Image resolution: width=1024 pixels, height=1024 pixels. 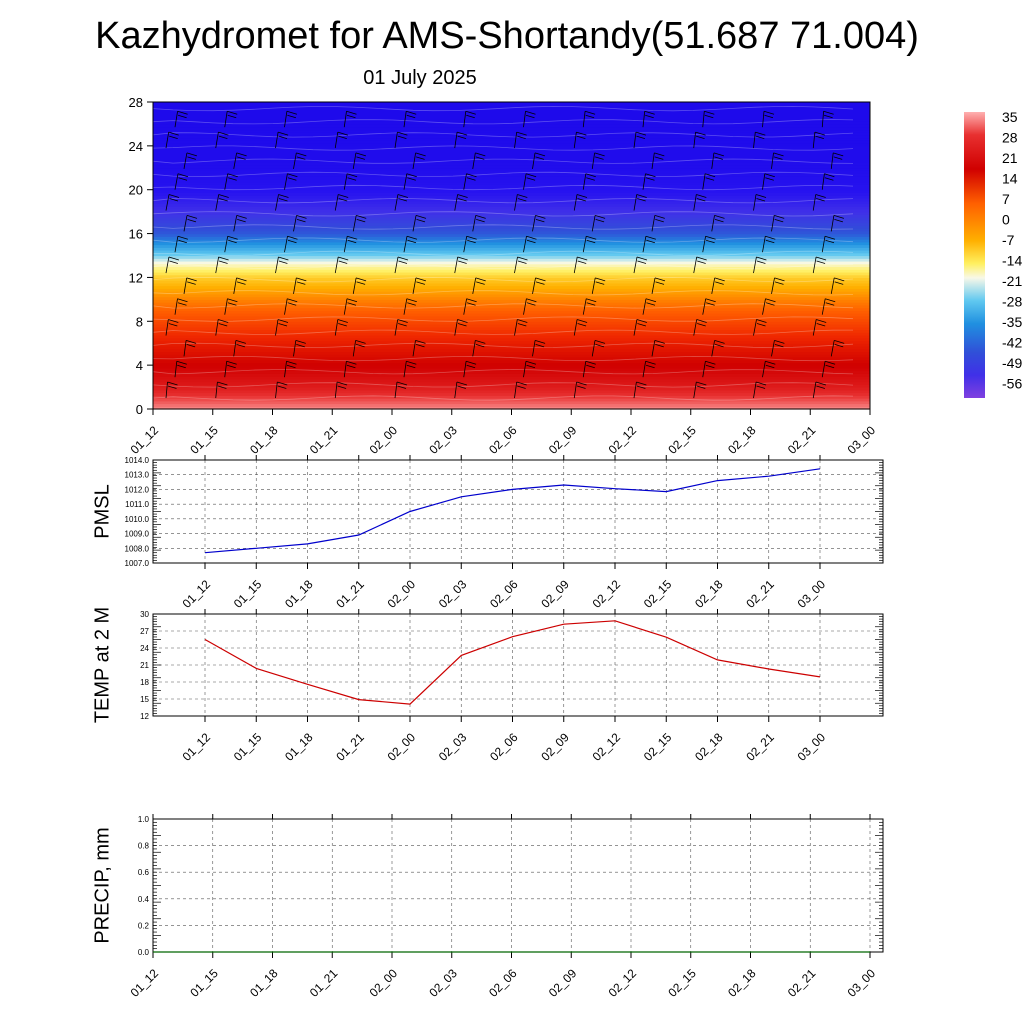 What do you see at coordinates (402, 747) in the screenshot?
I see `x-tick-label: 02_00` at bounding box center [402, 747].